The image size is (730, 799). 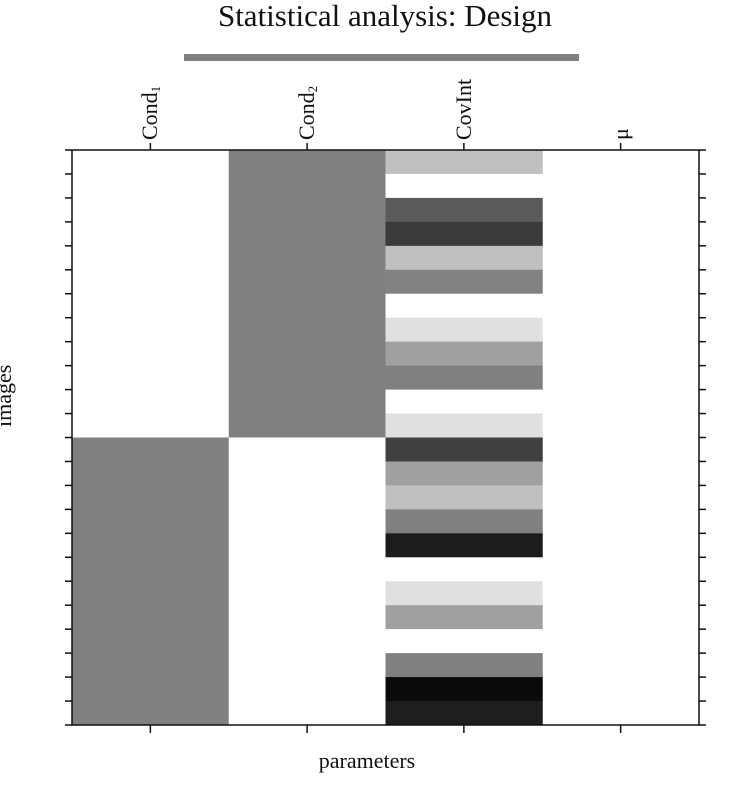 What do you see at coordinates (381, 57) in the screenshot?
I see `title-underline` at bounding box center [381, 57].